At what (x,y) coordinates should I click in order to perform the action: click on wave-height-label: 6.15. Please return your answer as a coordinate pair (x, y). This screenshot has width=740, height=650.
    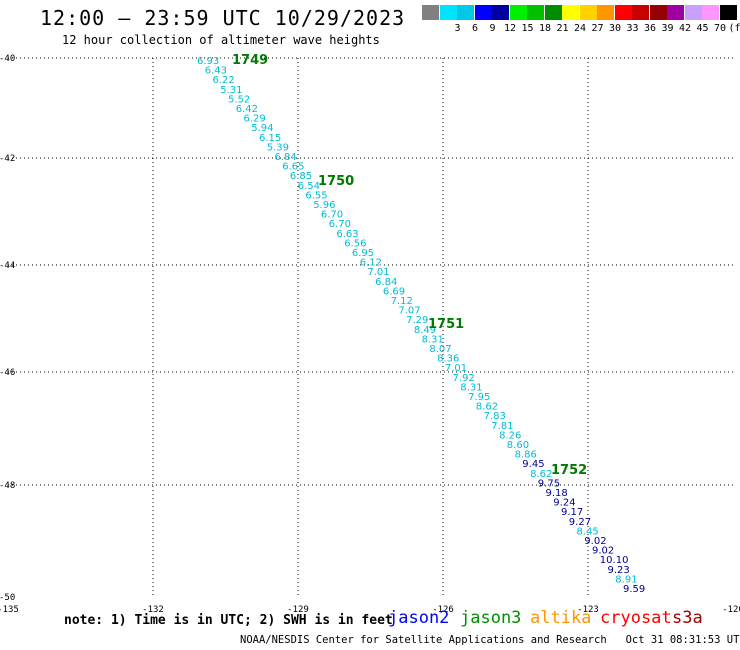
    Looking at the image, I should click on (270, 138).